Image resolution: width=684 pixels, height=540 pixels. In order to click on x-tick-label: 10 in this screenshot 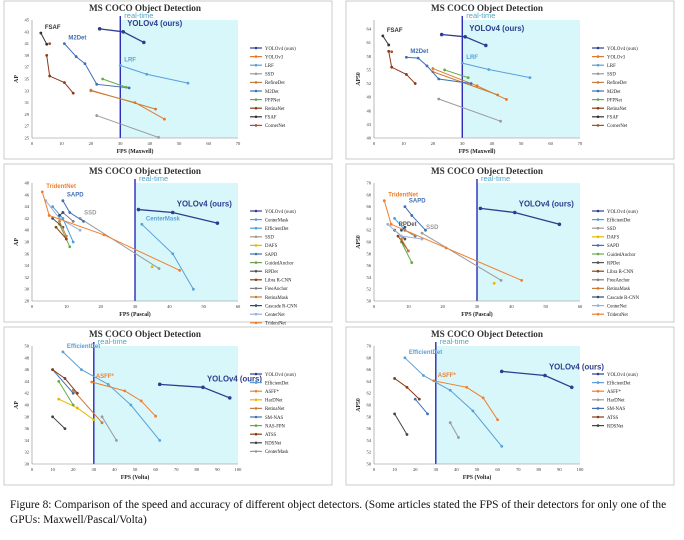, I will do `click(408, 306)`.